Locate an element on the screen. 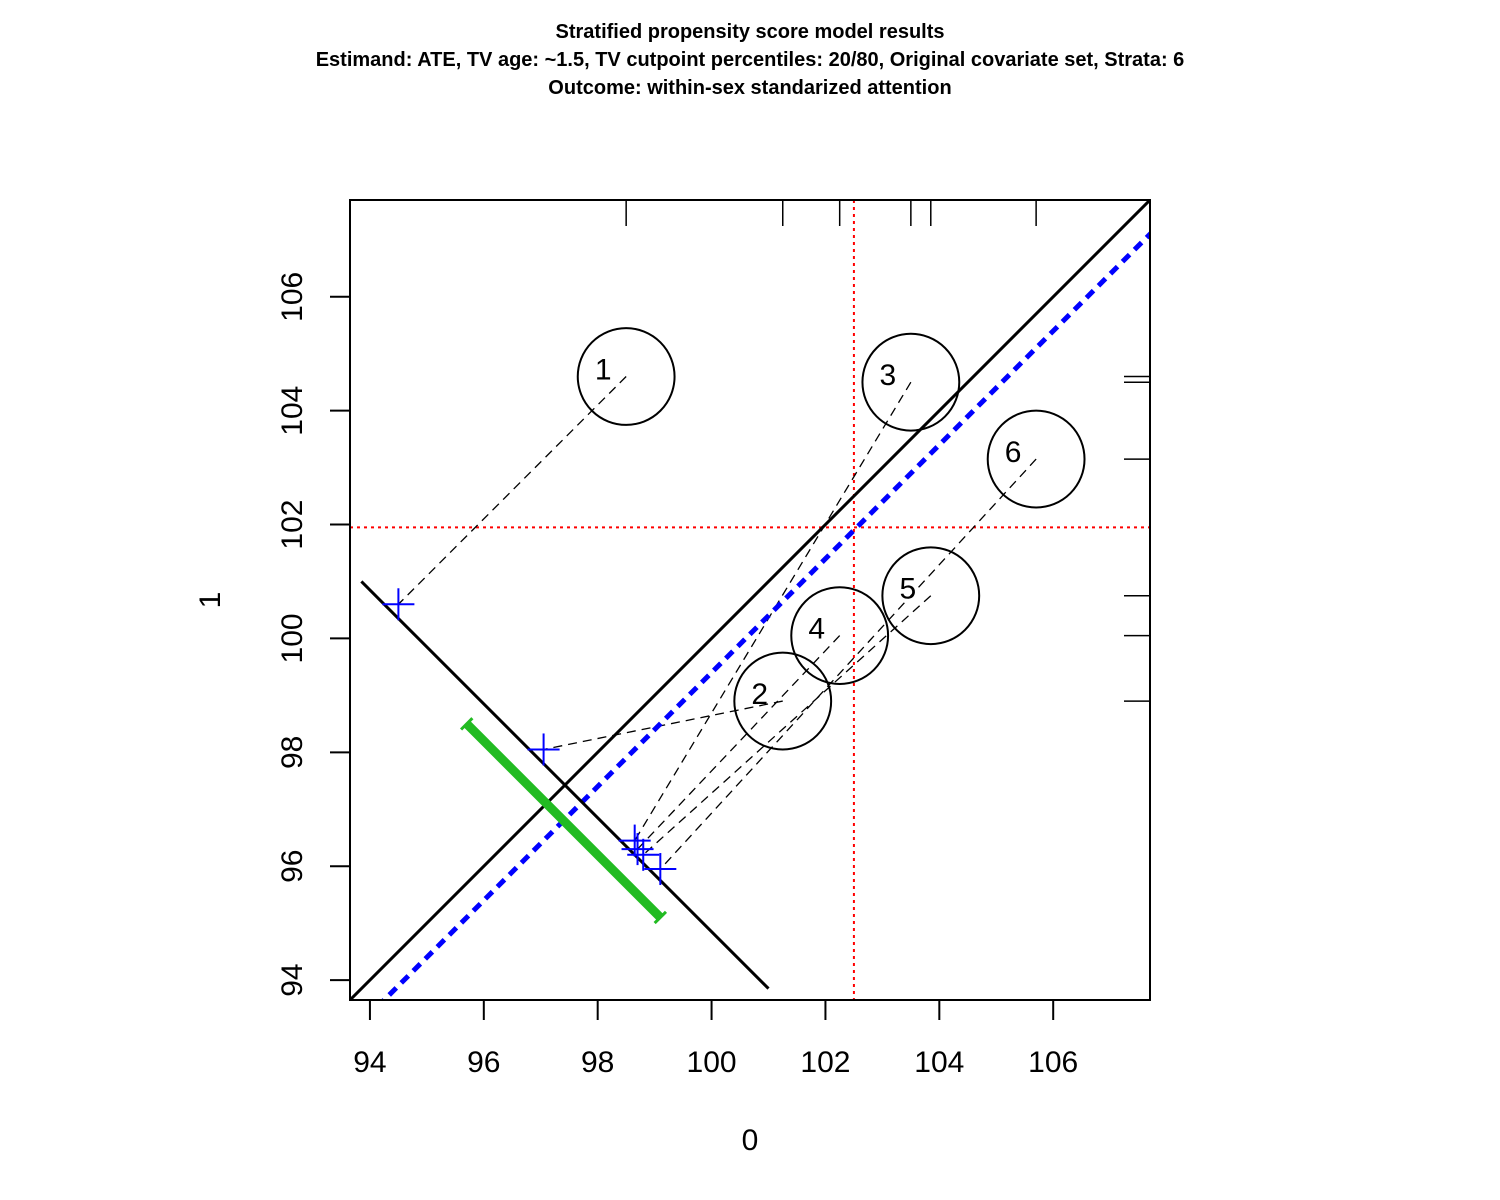 The image size is (1500, 1200). confidence-interval-cap-start is located at coordinates (467, 724).